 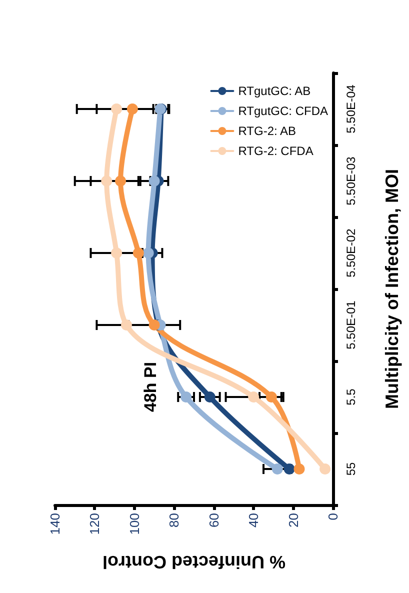 I want to click on legend-label: RTG-2: AB, so click(x=267, y=131).